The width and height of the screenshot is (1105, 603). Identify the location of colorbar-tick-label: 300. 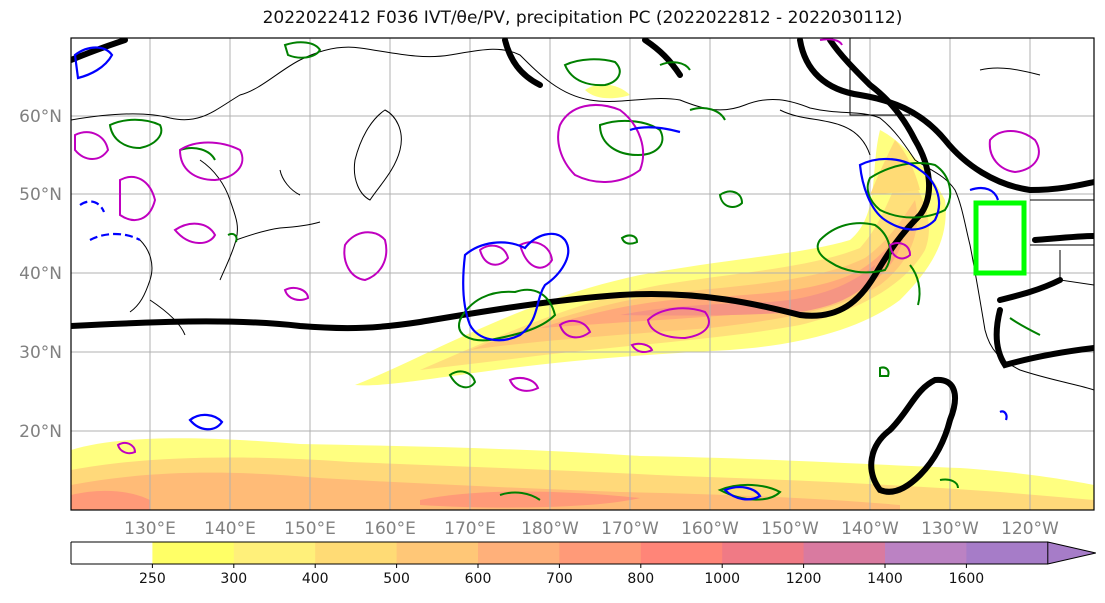
(233, 579).